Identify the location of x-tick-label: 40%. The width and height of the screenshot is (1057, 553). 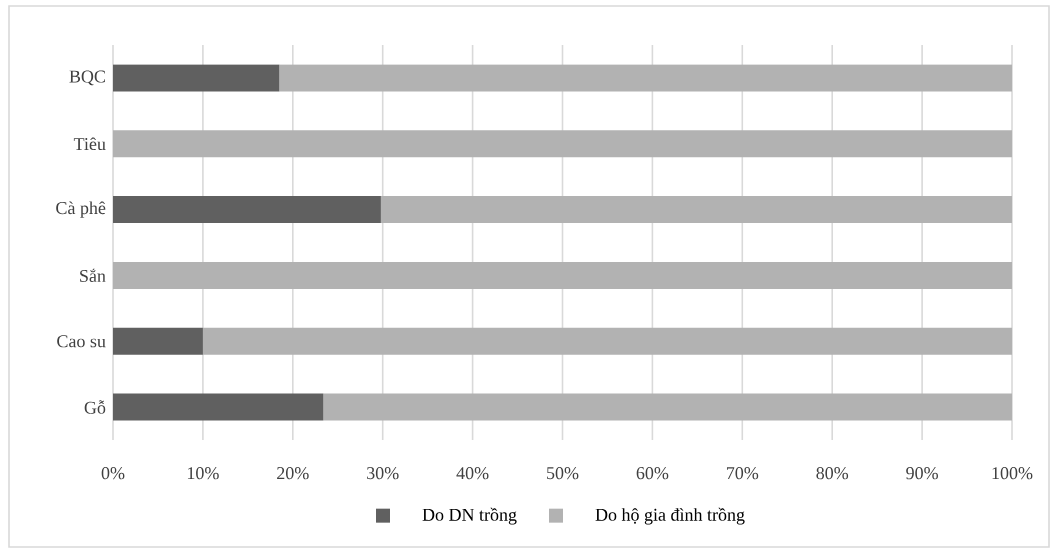
(472, 473).